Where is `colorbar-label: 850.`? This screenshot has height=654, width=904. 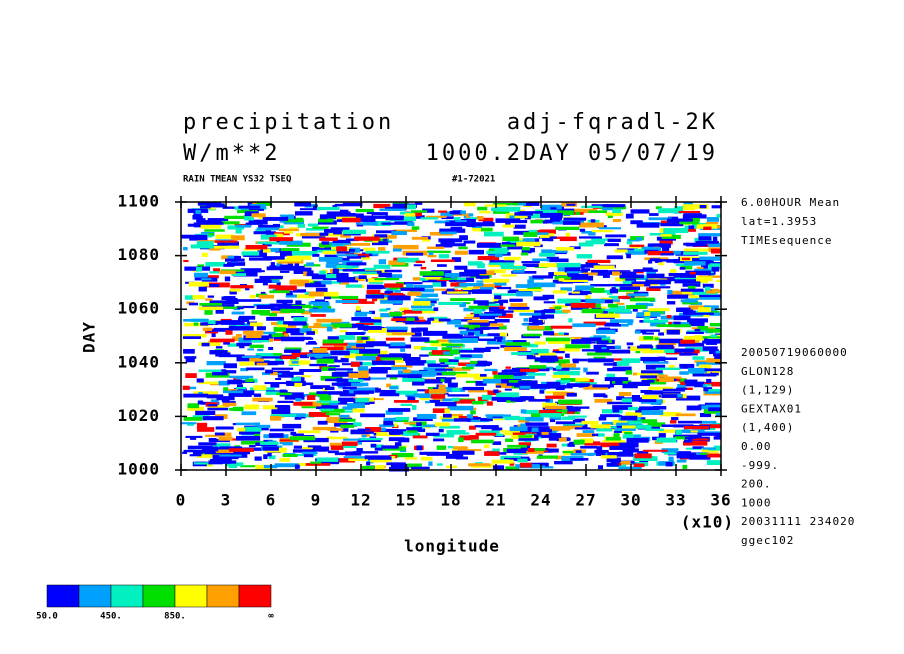
colorbar-label: 850. is located at coordinates (175, 617).